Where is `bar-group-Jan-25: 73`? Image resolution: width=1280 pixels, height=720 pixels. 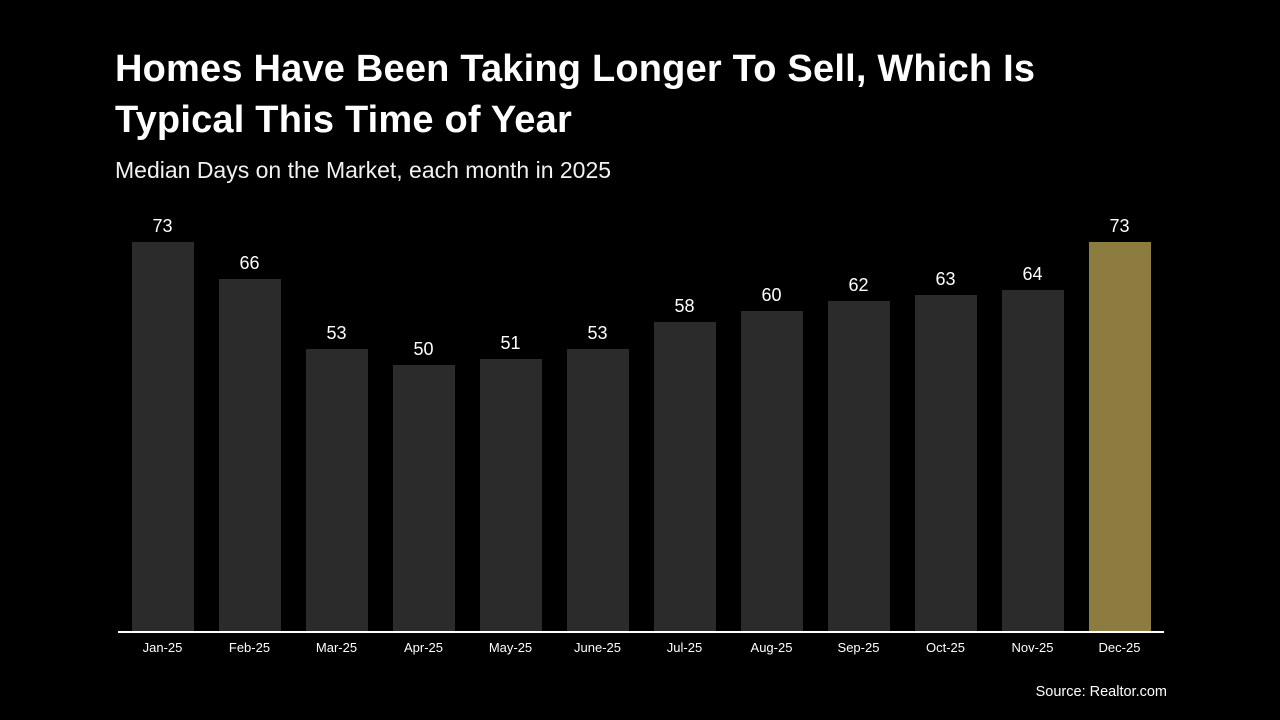 bar-group-Jan-25: 73 is located at coordinates (162, 423).